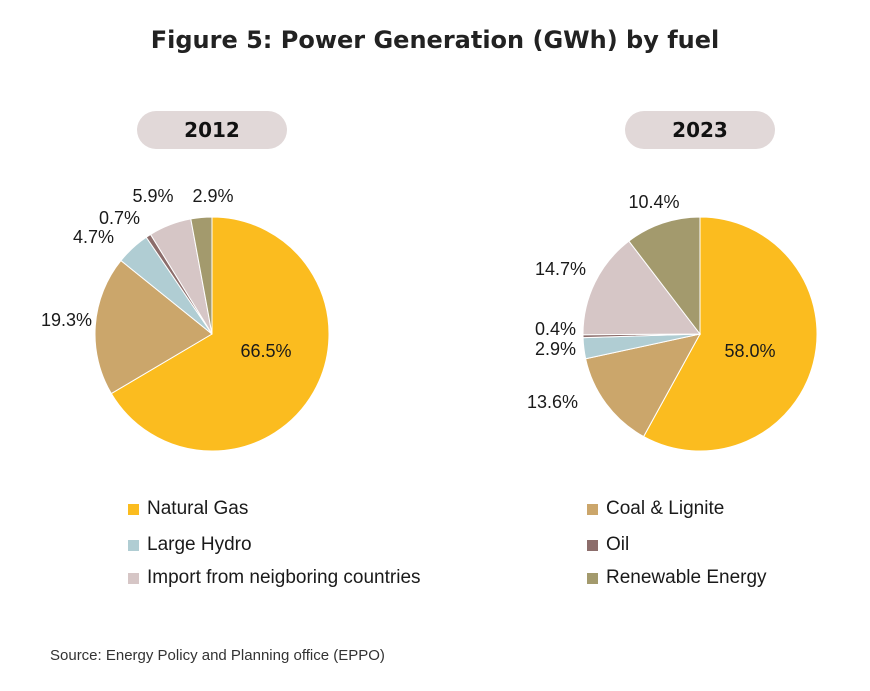 The height and width of the screenshot is (691, 870). What do you see at coordinates (198, 508) in the screenshot?
I see `legend-label: Natural Gas` at bounding box center [198, 508].